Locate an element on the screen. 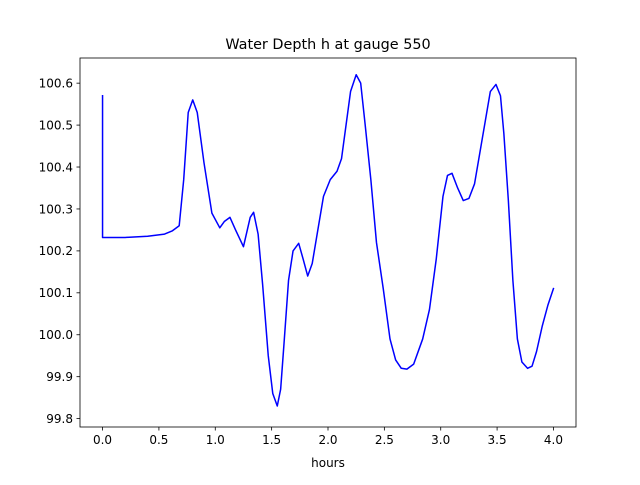 The image size is (640, 485). y-tick-label: 100.1 is located at coordinates (56, 293).